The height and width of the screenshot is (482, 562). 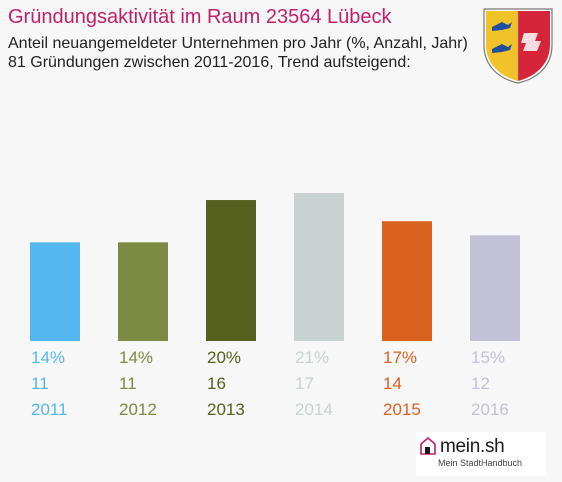 What do you see at coordinates (49, 409) in the screenshot?
I see `year-label-2011: 2011` at bounding box center [49, 409].